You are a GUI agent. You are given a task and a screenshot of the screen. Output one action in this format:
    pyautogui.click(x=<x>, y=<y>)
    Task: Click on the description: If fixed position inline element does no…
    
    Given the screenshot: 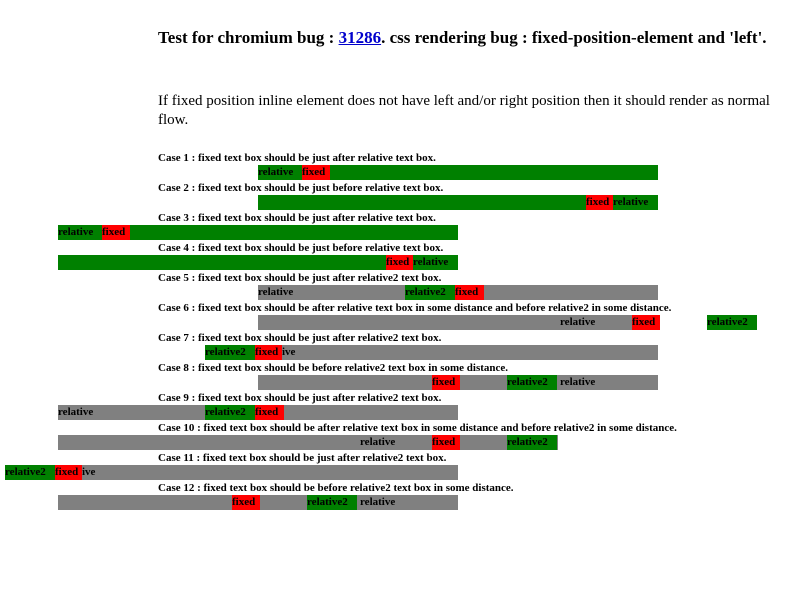 What is the action you would take?
    pyautogui.click(x=464, y=110)
    